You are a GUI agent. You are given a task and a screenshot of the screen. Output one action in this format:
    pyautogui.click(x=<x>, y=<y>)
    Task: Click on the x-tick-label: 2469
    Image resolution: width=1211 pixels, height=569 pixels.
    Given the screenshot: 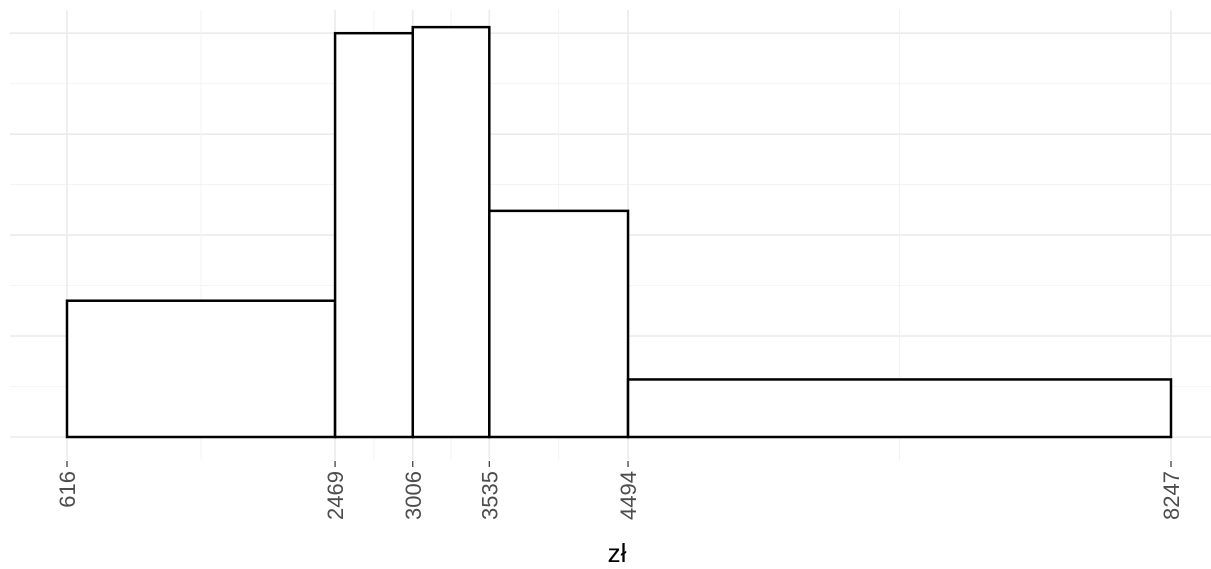 What is the action you would take?
    pyautogui.click(x=335, y=495)
    